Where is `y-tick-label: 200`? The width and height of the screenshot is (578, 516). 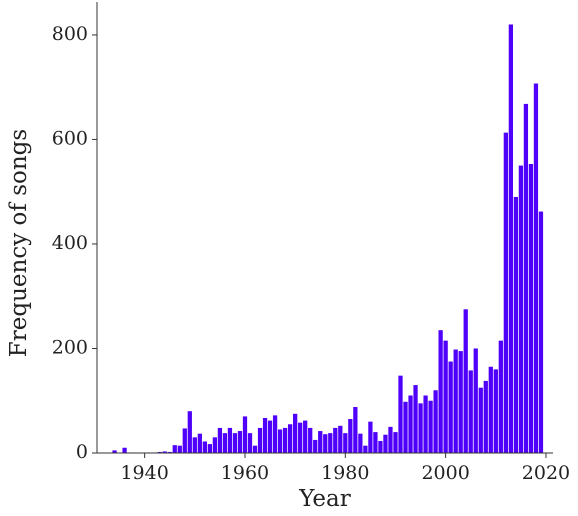
y-tick-label: 200 is located at coordinates (70, 347).